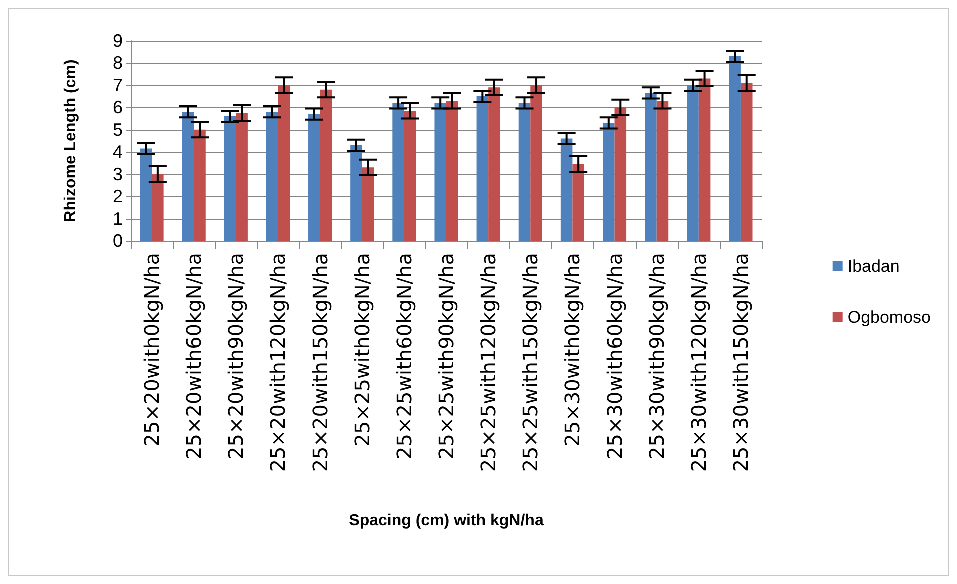 This screenshot has height=584, width=957. Describe the element at coordinates (656, 356) in the screenshot. I see `x-tick-label: 25×30with90kgN/ha` at that location.